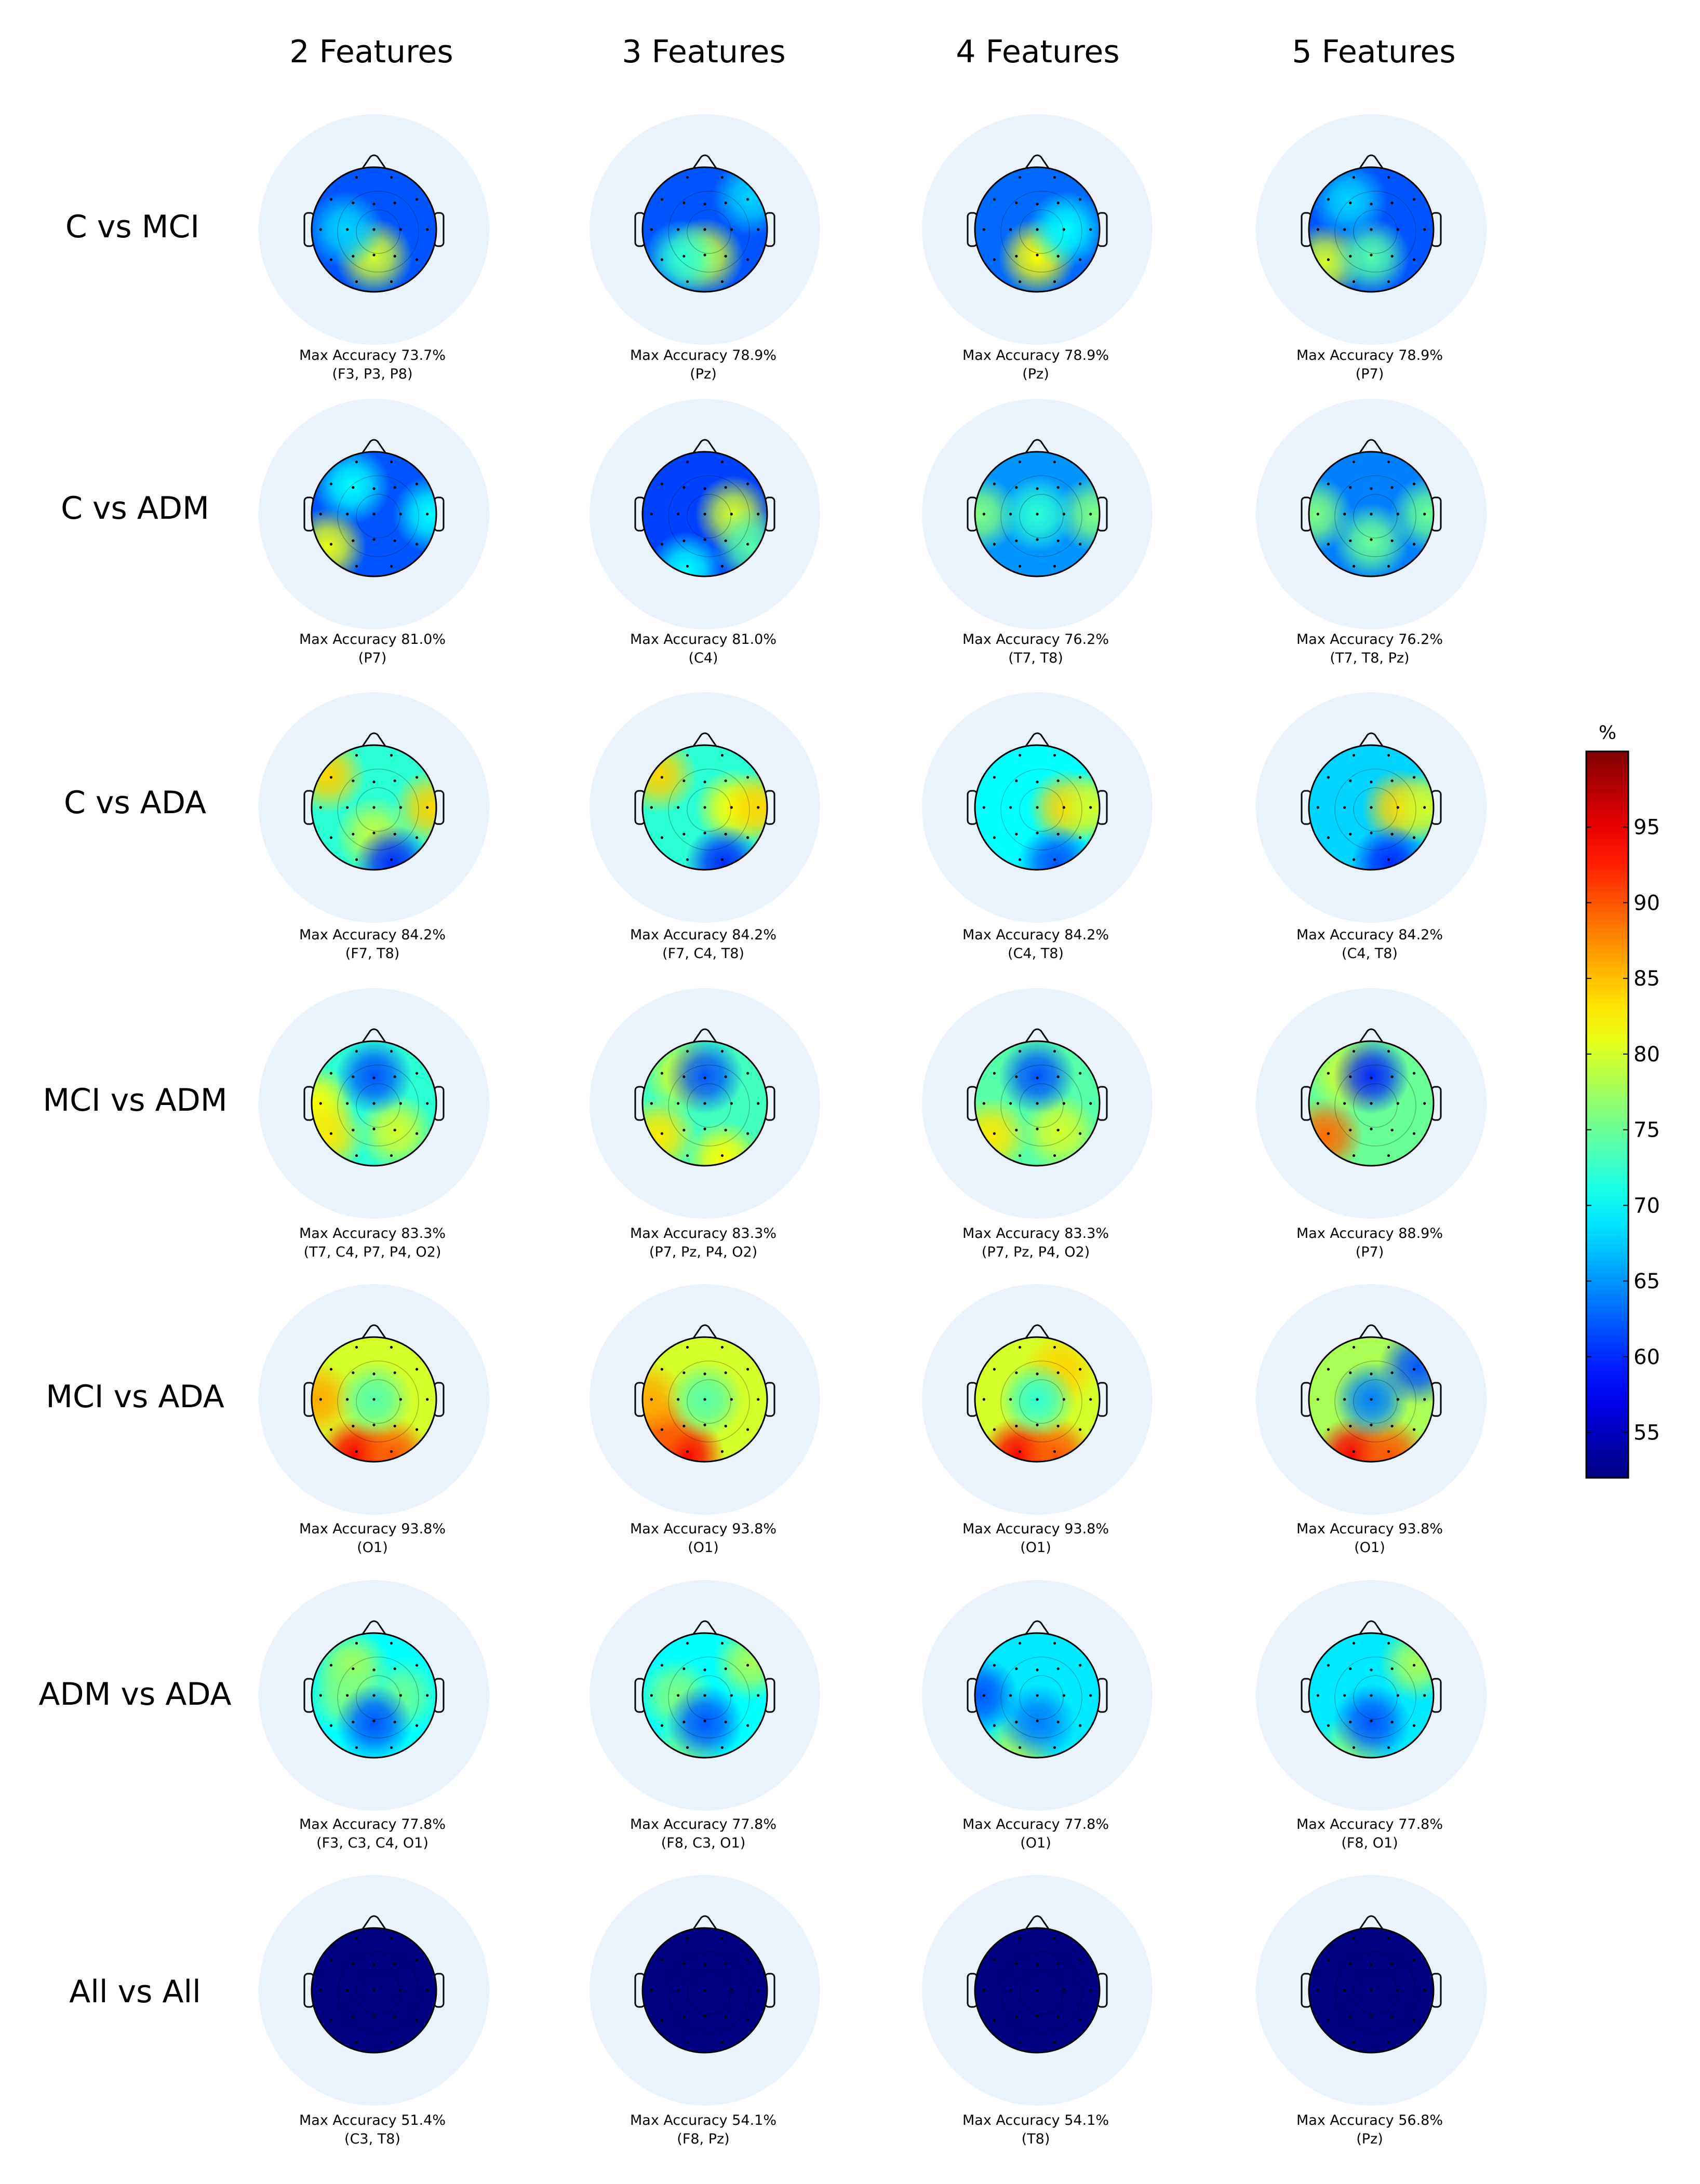 This screenshot has width=1700, height=2184. Describe the element at coordinates (372, 1233) in the screenshot. I see `max-accuracy-label: Max Accuracy 83.3%` at that location.